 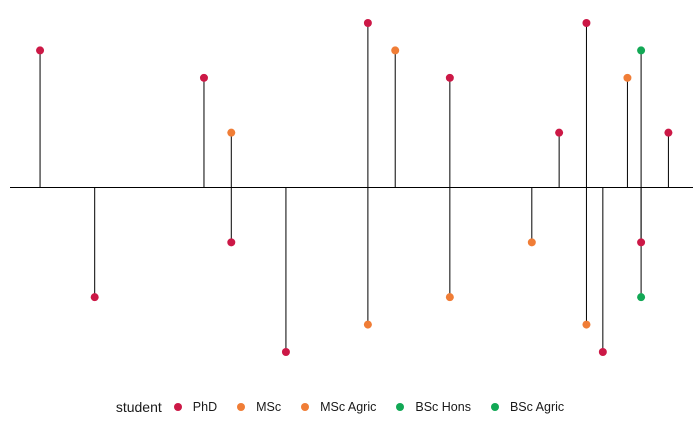 I want to click on legend-item-2: MSc, so click(x=259, y=407).